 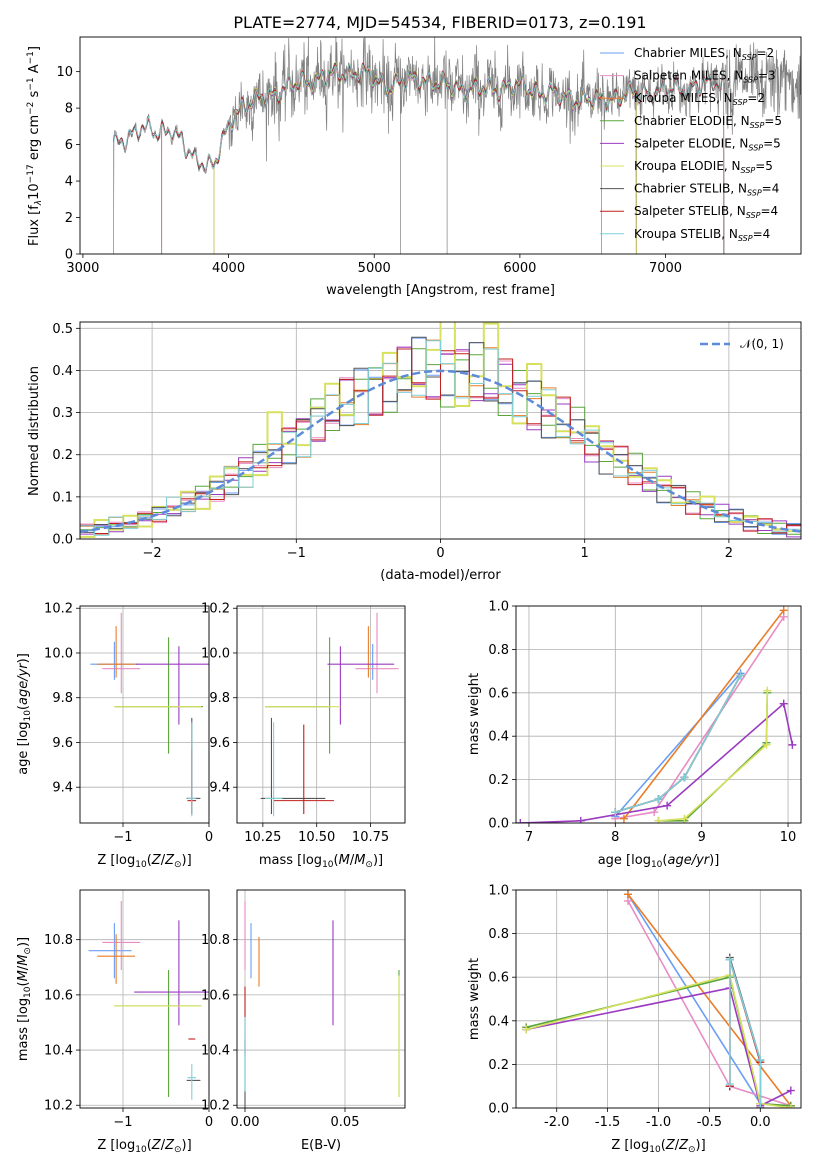 What do you see at coordinates (64, 72) in the screenshot?
I see `tick-label-y: 10` at bounding box center [64, 72].